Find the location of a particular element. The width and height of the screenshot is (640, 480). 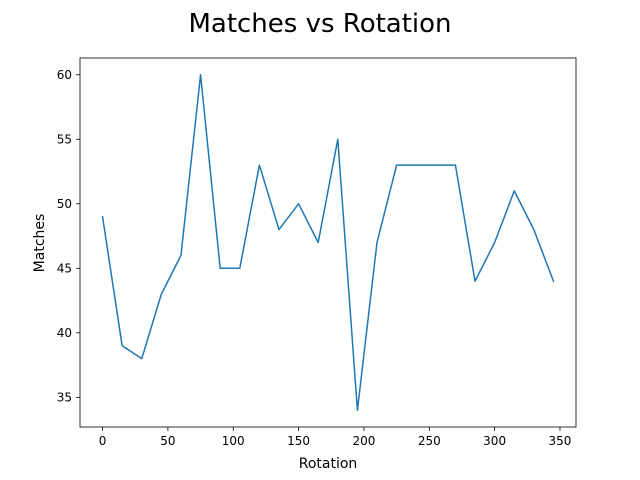

x-tick-label: 300 is located at coordinates (494, 441).